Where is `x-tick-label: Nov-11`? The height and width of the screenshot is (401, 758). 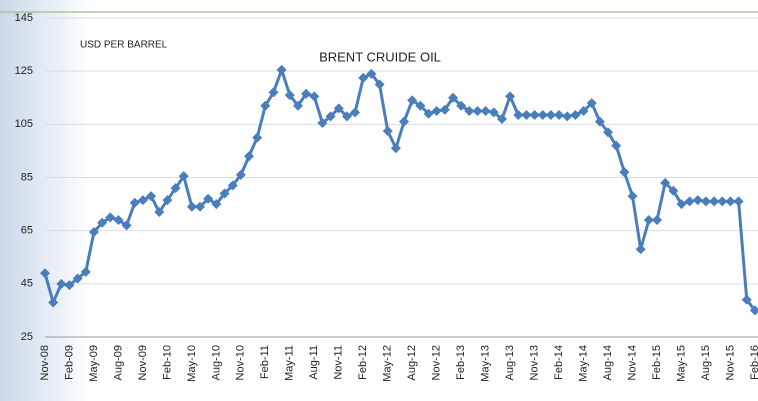
x-tick-label: Nov-11 is located at coordinates (339, 362).